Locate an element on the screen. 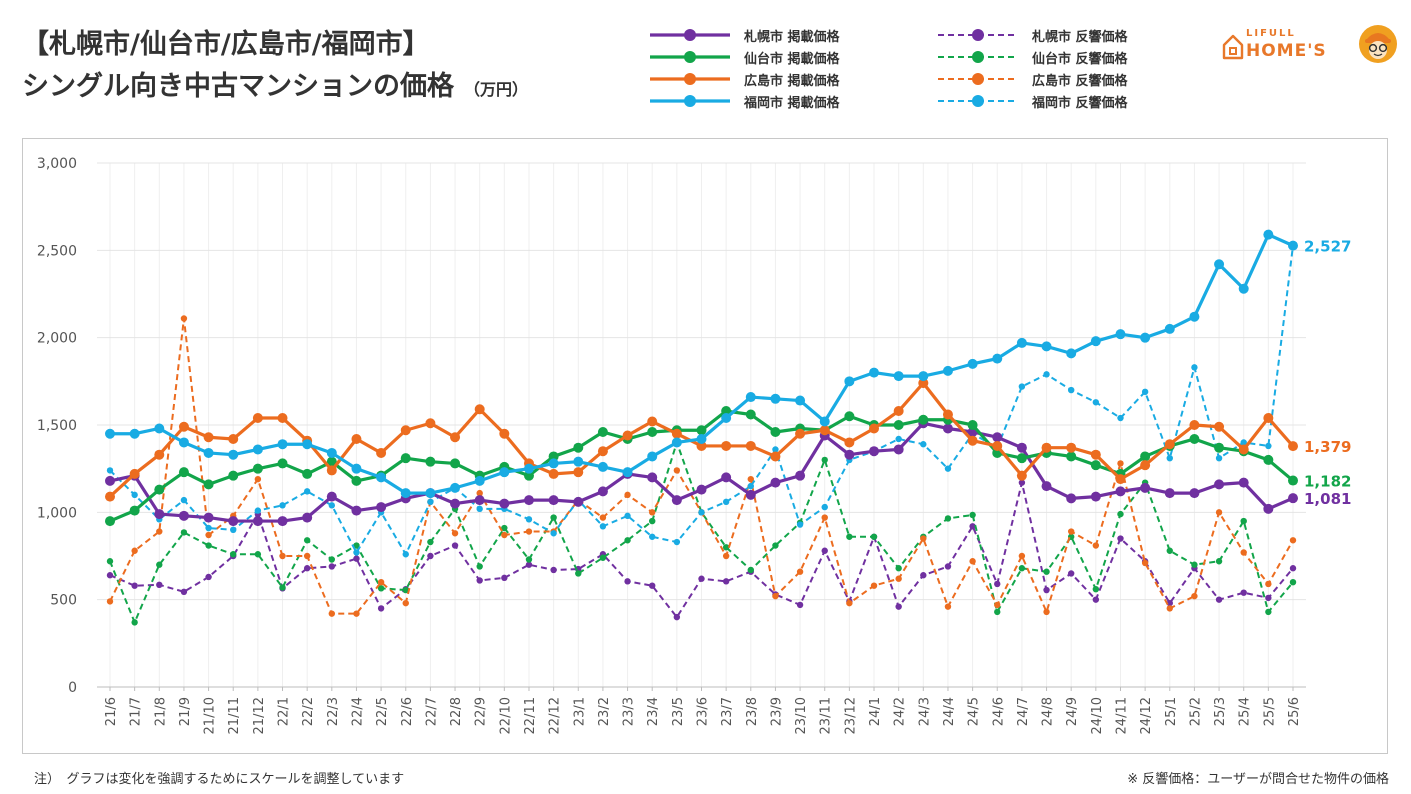 Image resolution: width=1411 pixels, height=794 pixels. x-tick-label: 21/12 is located at coordinates (259, 715).